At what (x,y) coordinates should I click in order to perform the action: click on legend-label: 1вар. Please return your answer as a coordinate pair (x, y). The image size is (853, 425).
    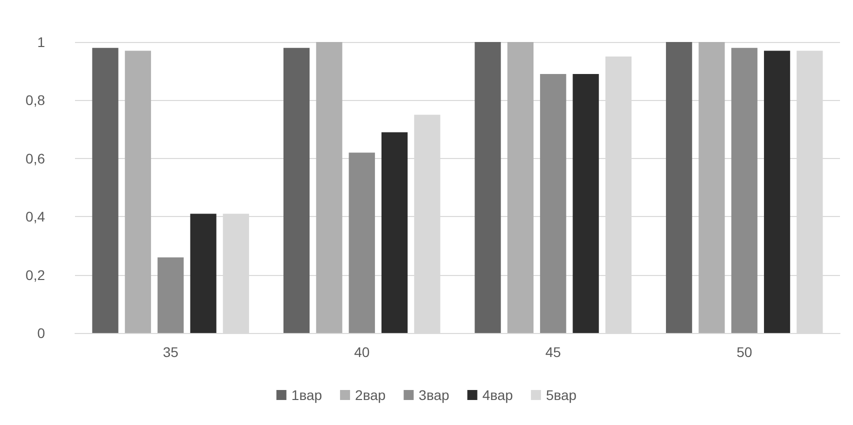
    Looking at the image, I should click on (306, 395).